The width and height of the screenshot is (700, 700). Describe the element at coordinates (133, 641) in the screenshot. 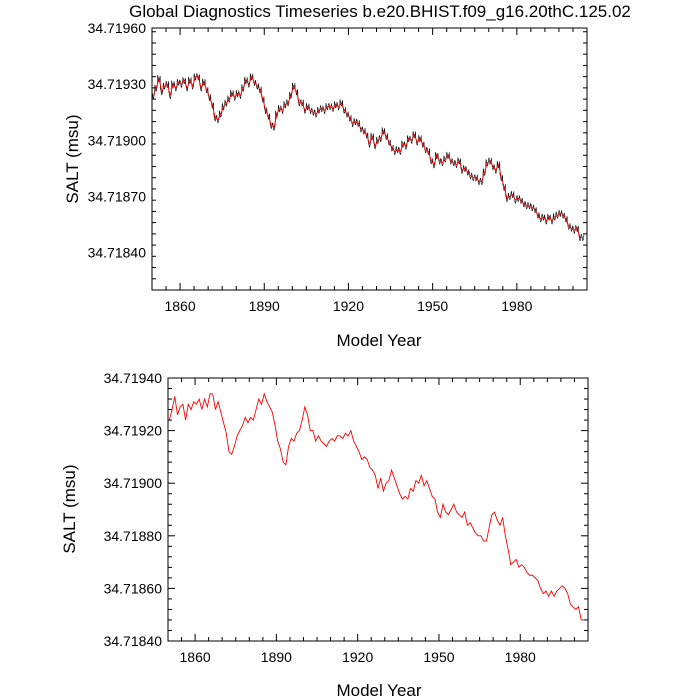

I see `bottom-y-tick-label: 34.71840` at that location.